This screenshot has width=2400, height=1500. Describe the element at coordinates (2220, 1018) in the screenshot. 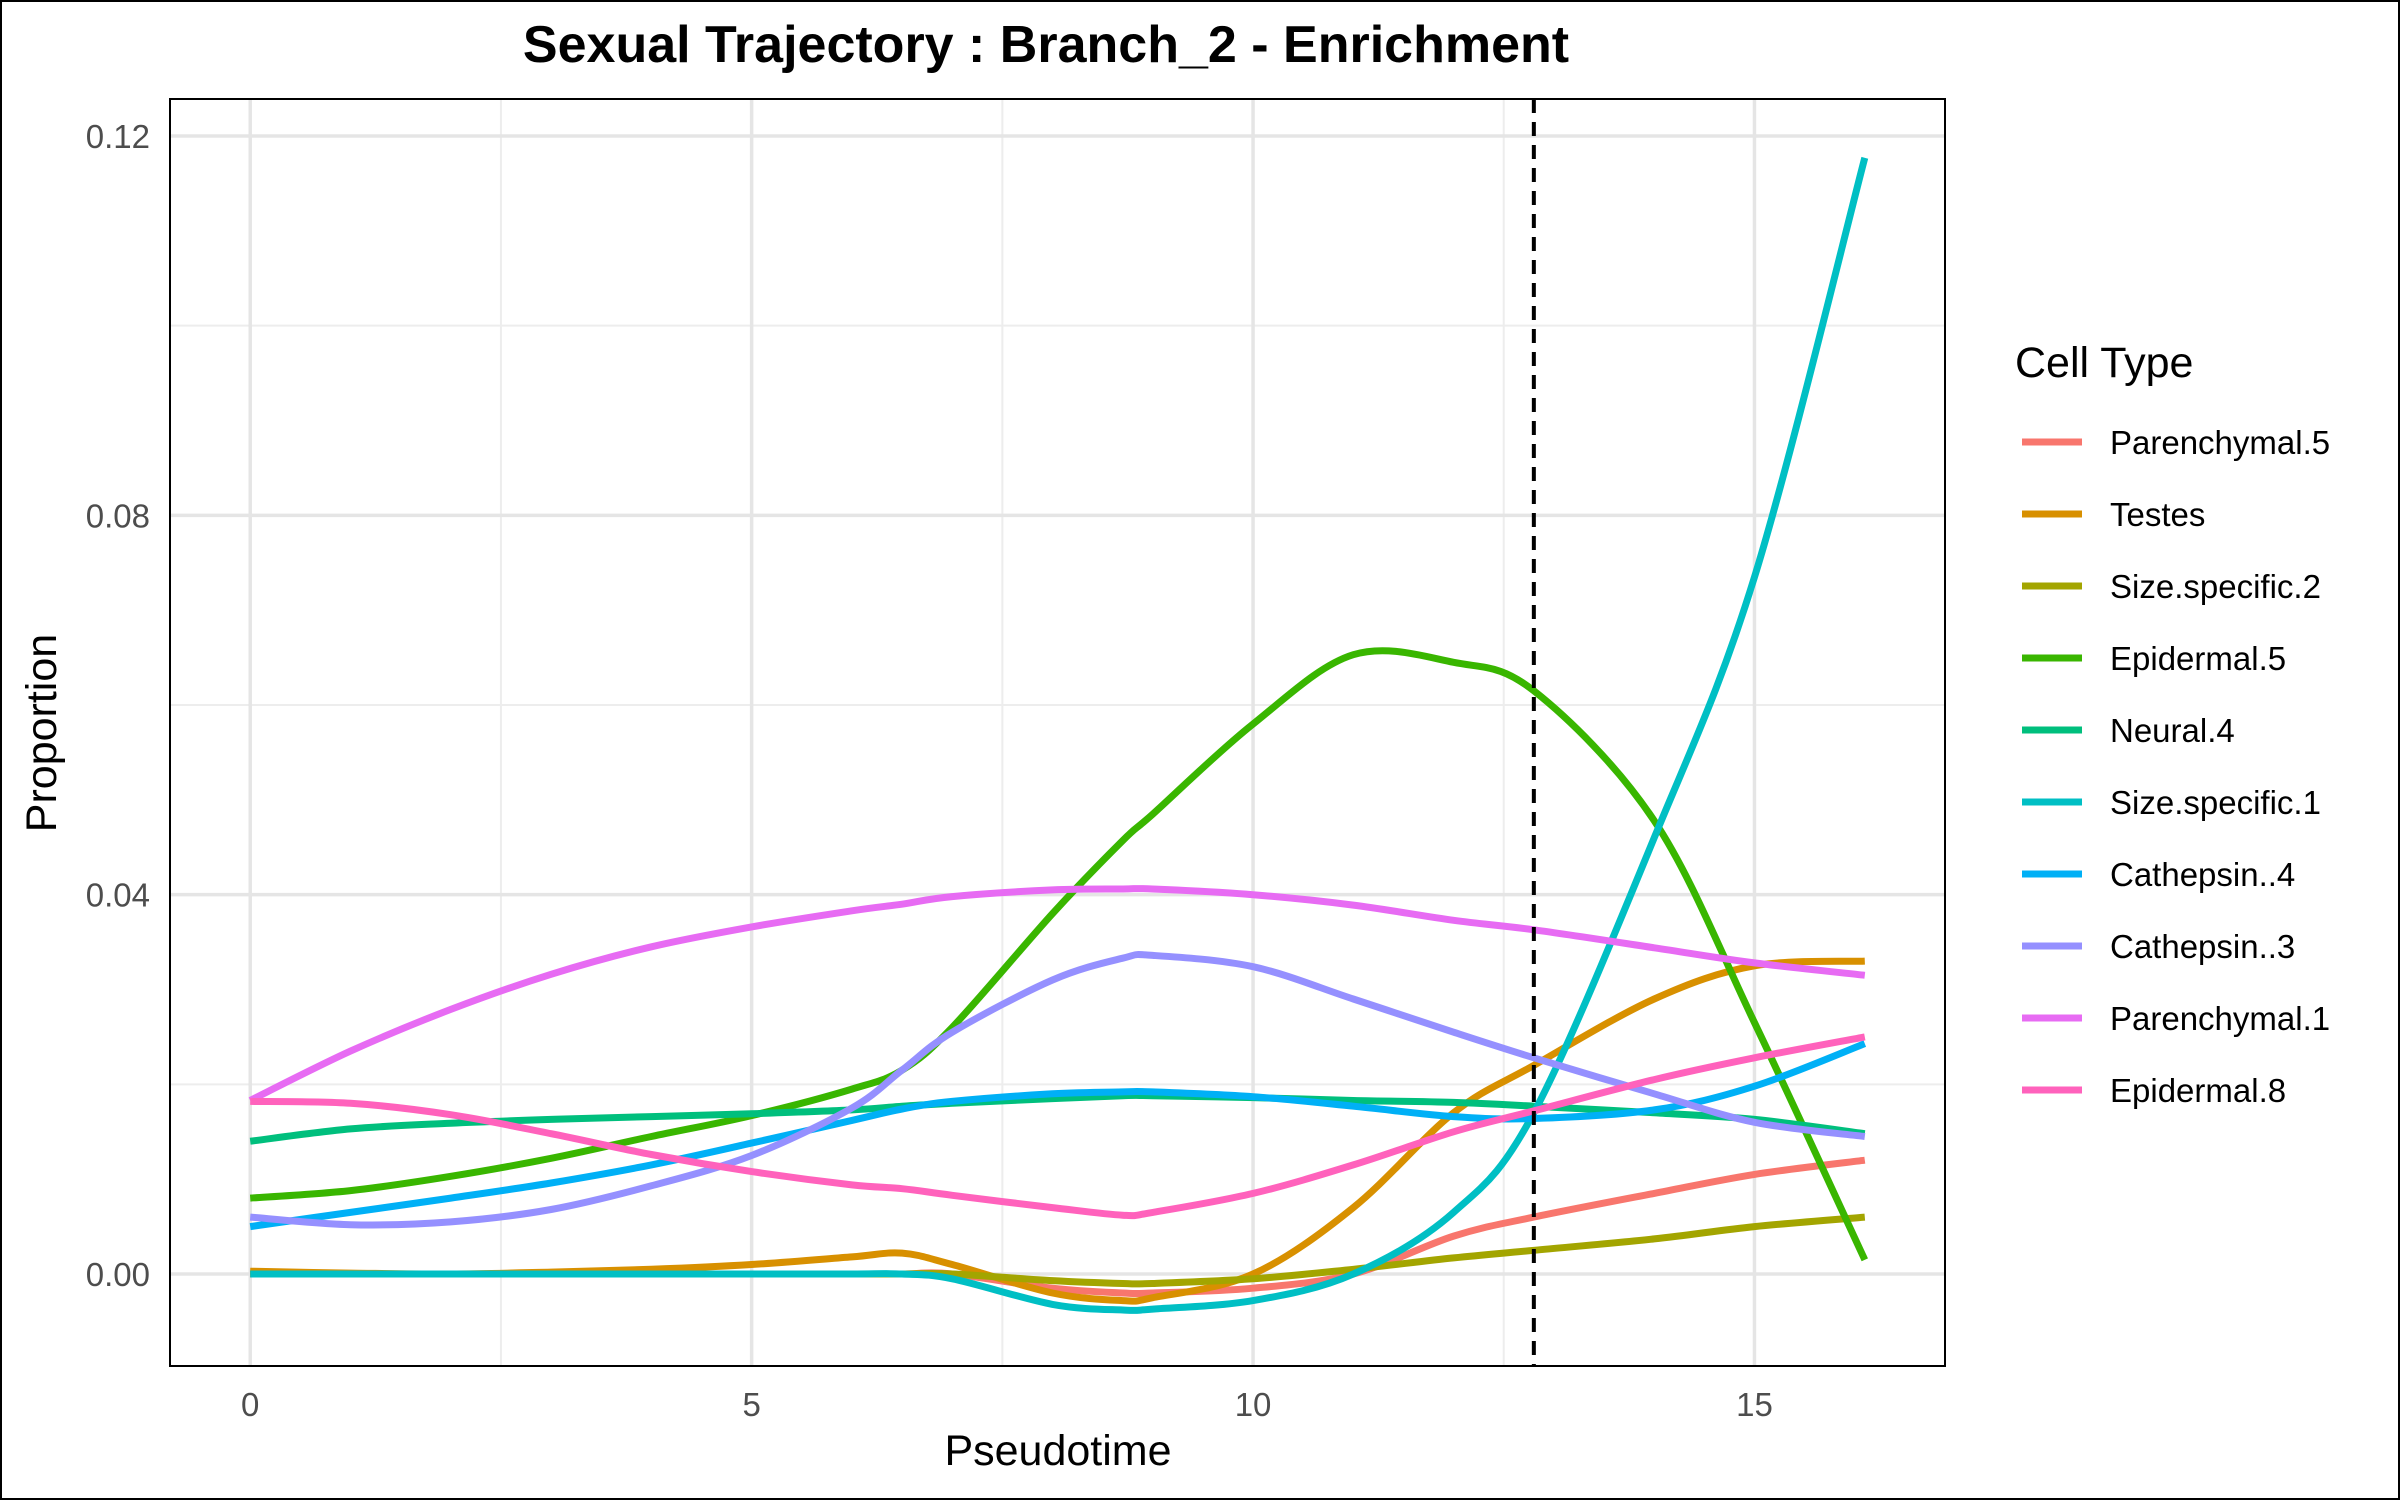

I see `legend-label-parenchymal-1: Parenchymal.1` at that location.